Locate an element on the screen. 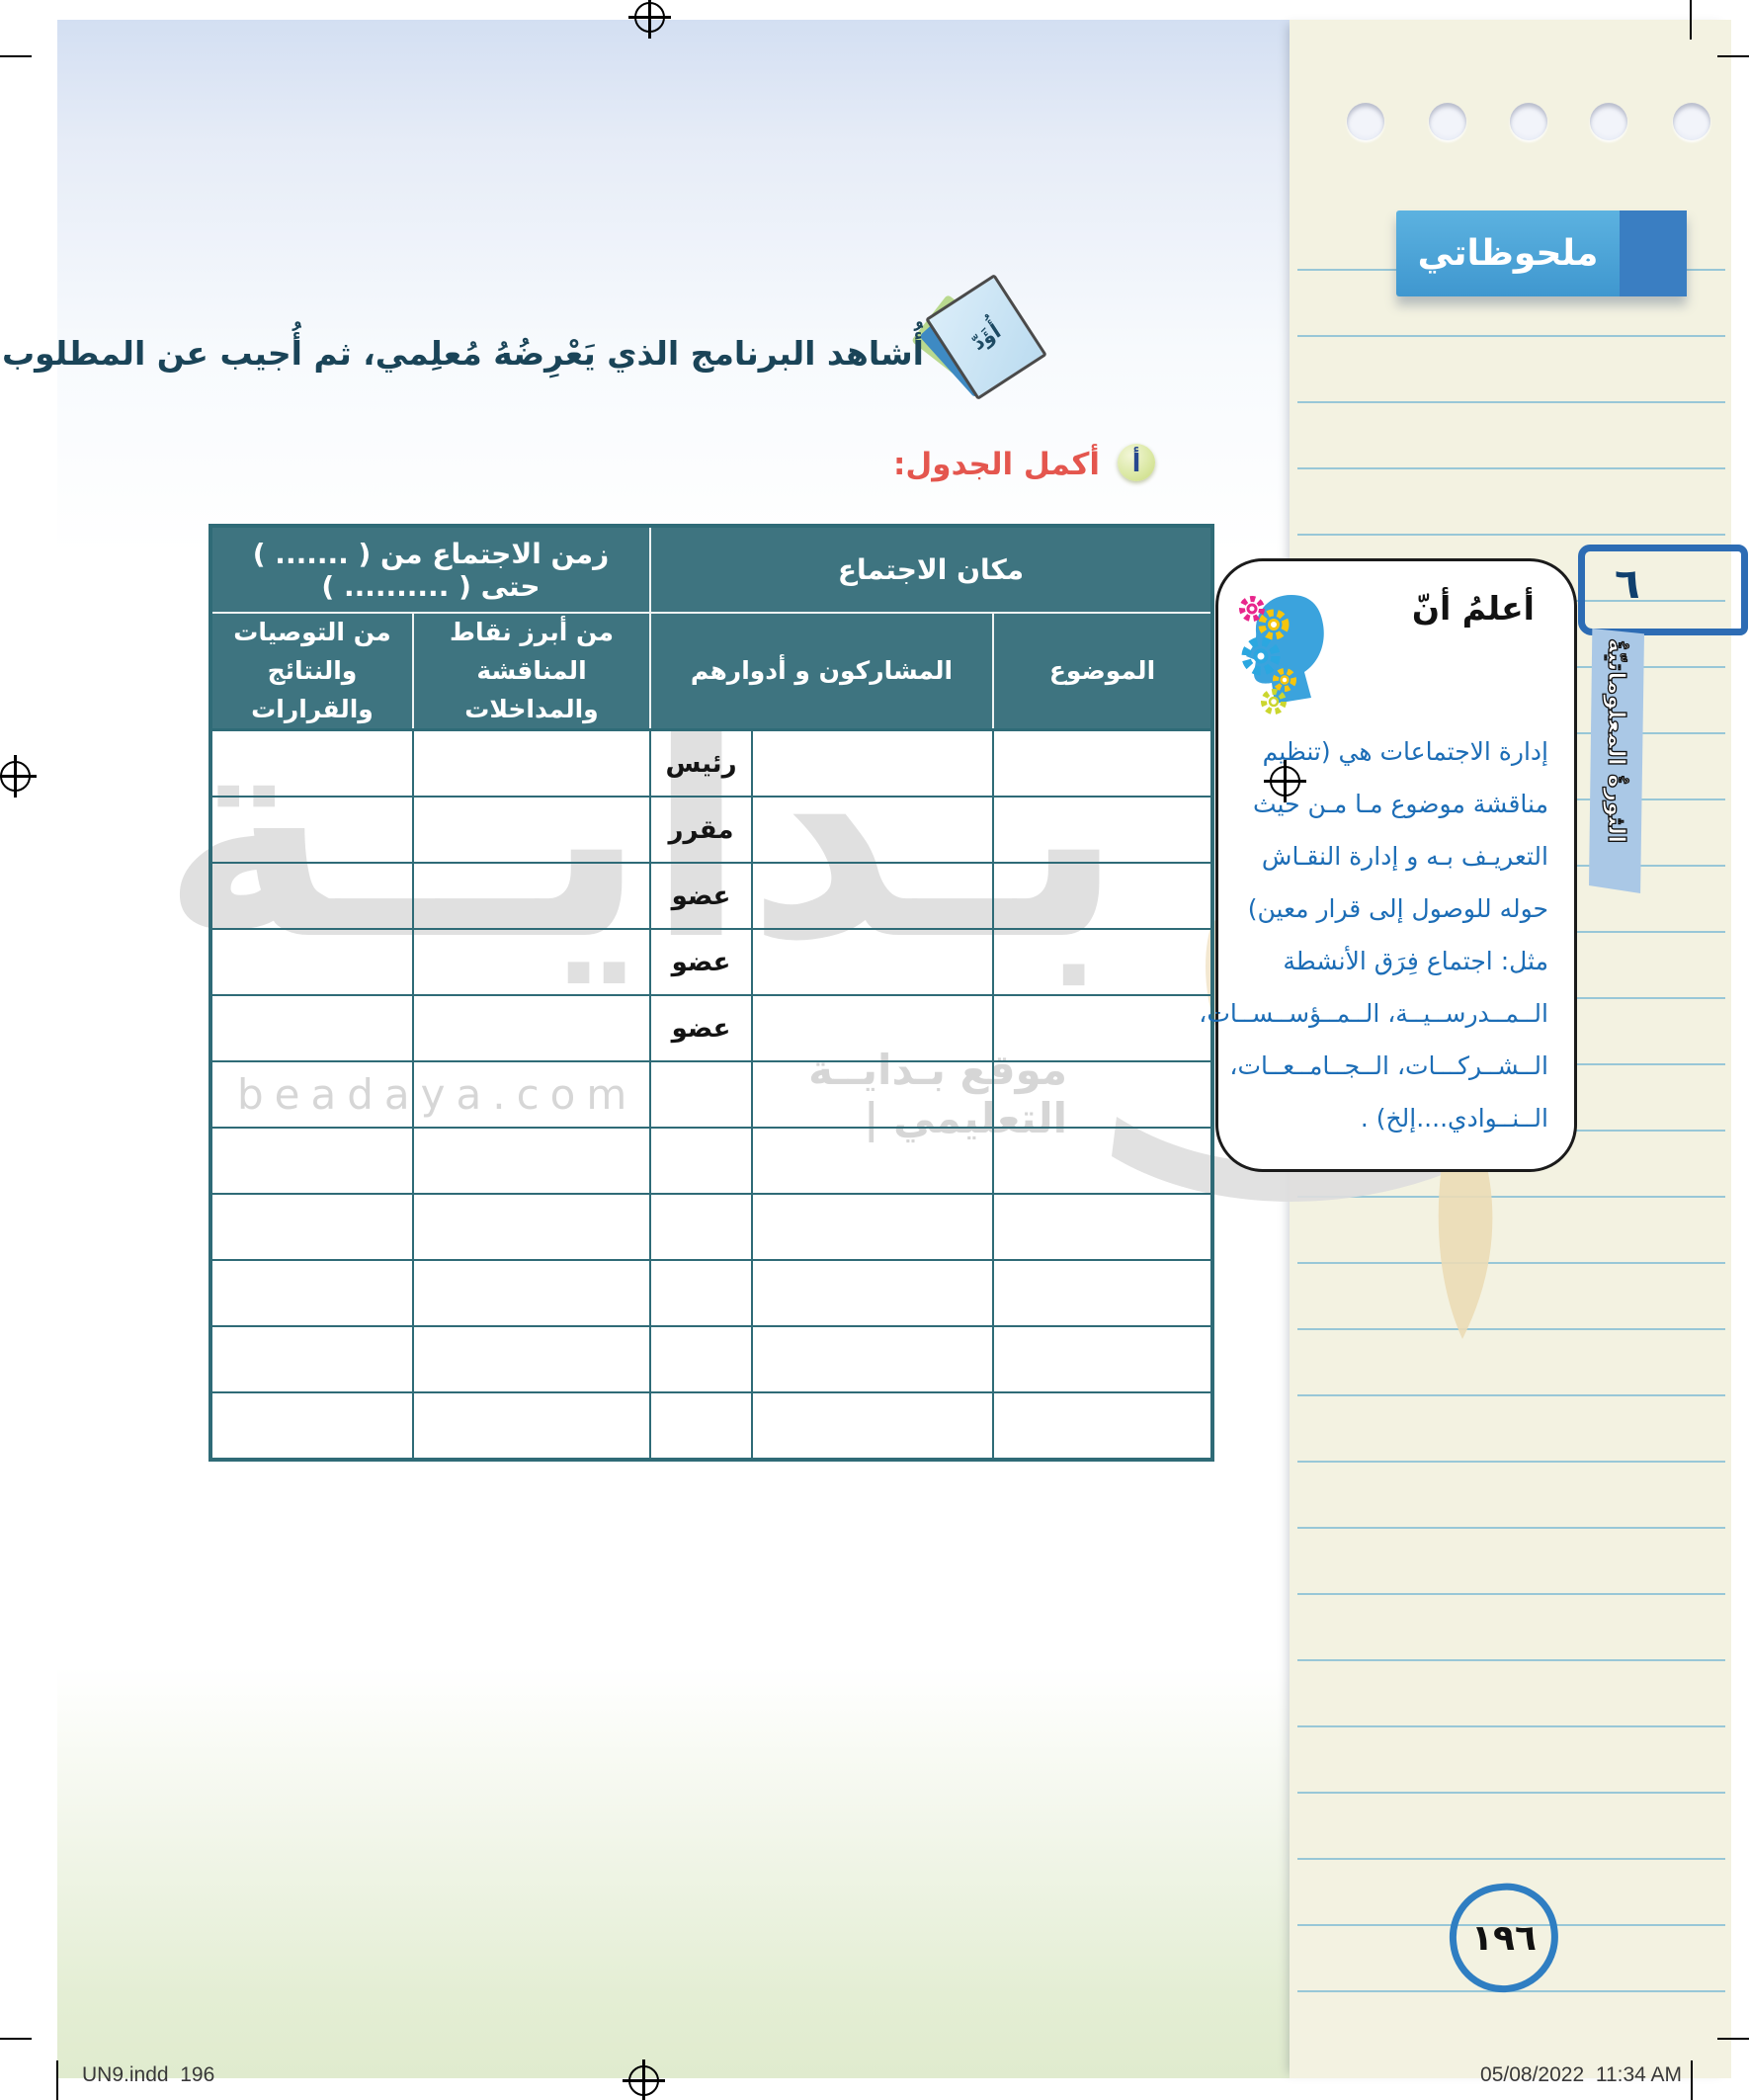  table-row: مقرر is located at coordinates (711, 830).